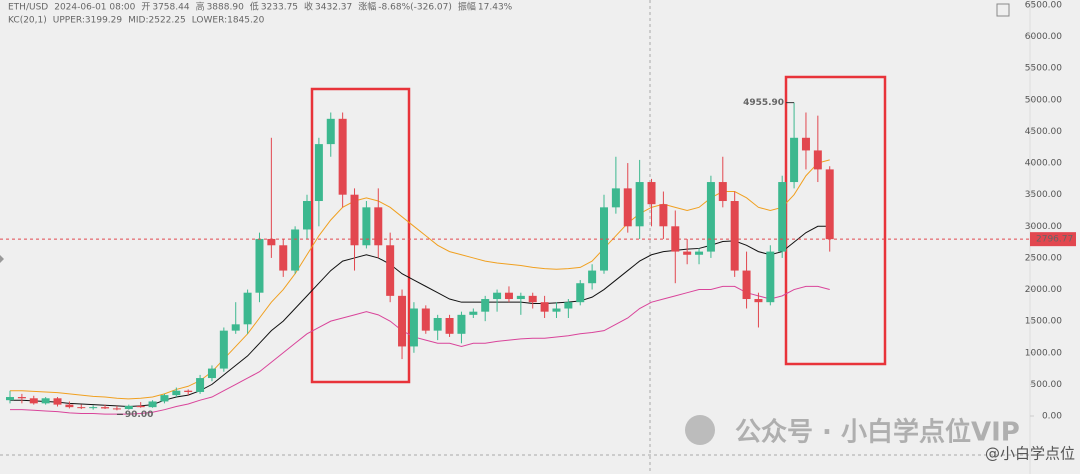  Describe the element at coordinates (170, 8) in the screenshot. I see `field-value: 3758.44` at that location.